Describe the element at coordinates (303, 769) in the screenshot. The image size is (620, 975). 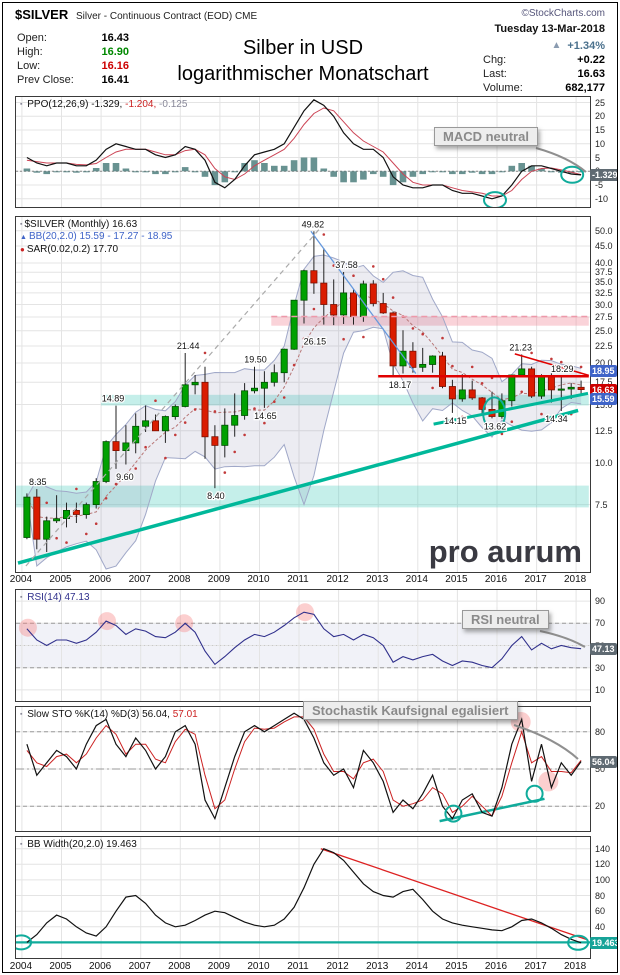
I see `panel-sto-plot` at that location.